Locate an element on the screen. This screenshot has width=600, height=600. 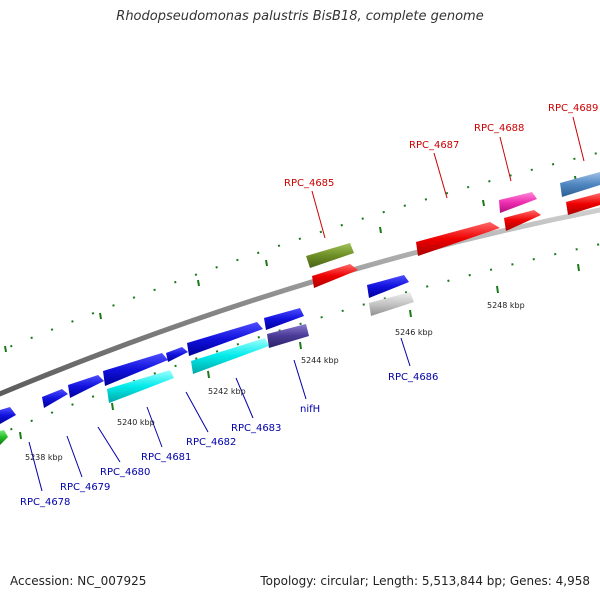
tick-label-5246: 5246 kbp is located at coordinates (414, 332).